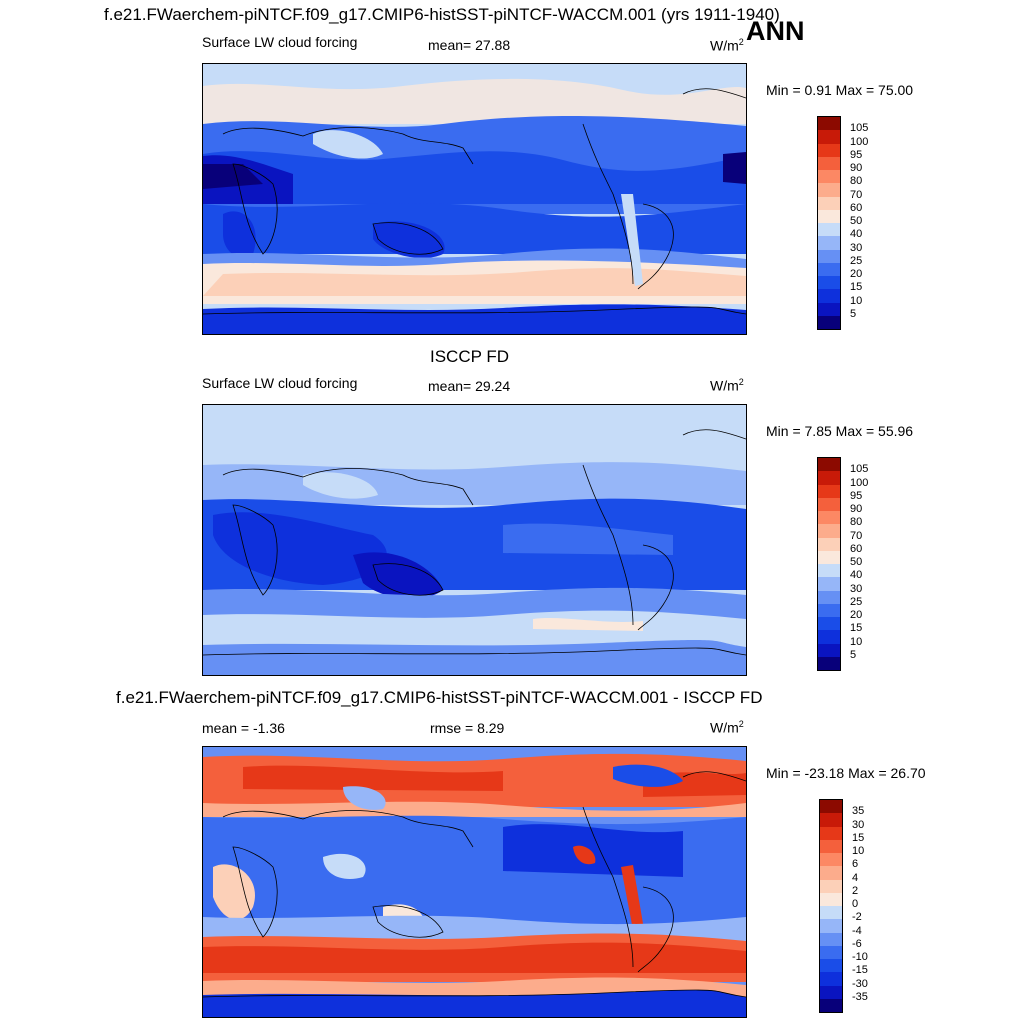 The image size is (1024, 1024). Describe the element at coordinates (280, 42) in the screenshot. I see `panel1-variable-label: Surface LW cloud forcing` at that location.